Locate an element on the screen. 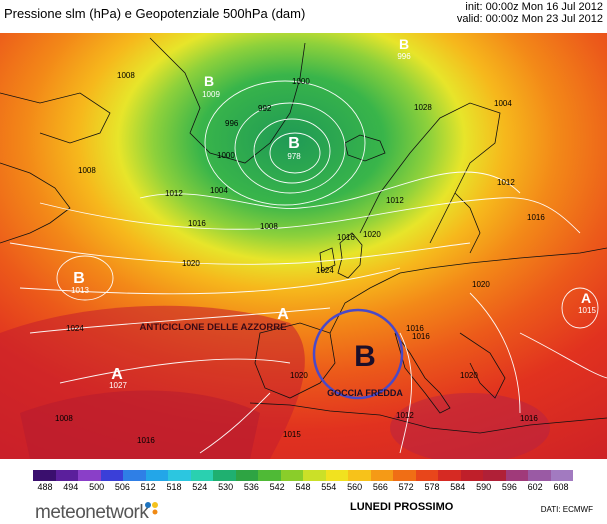 This screenshot has height=524, width=607. low-center-value: 996 is located at coordinates (404, 56).